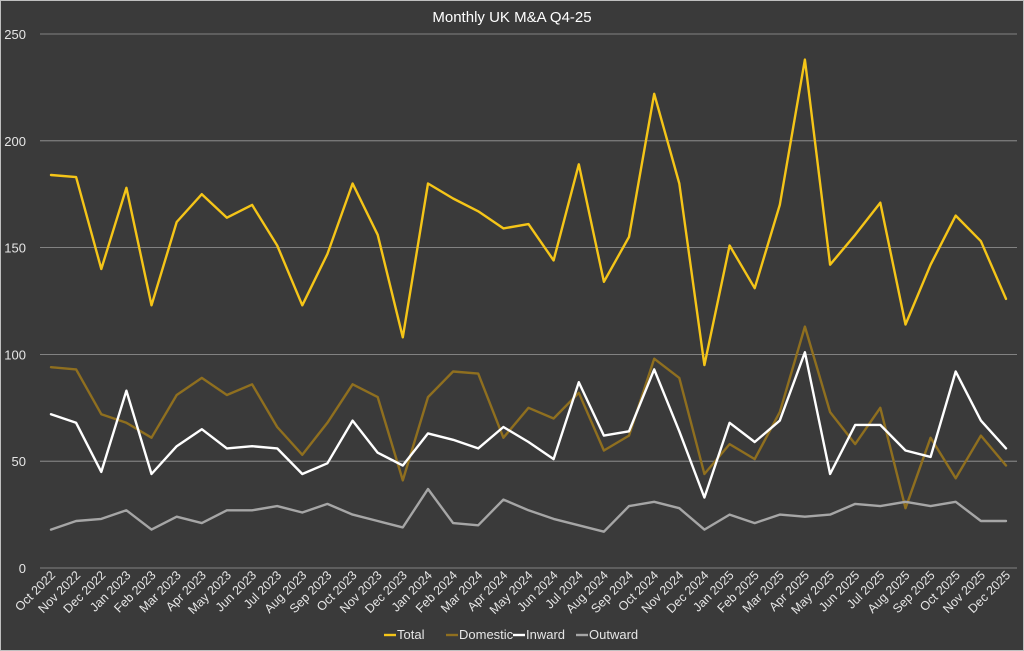  Describe the element at coordinates (15, 354) in the screenshot. I see `y-tick-label: 100` at that location.